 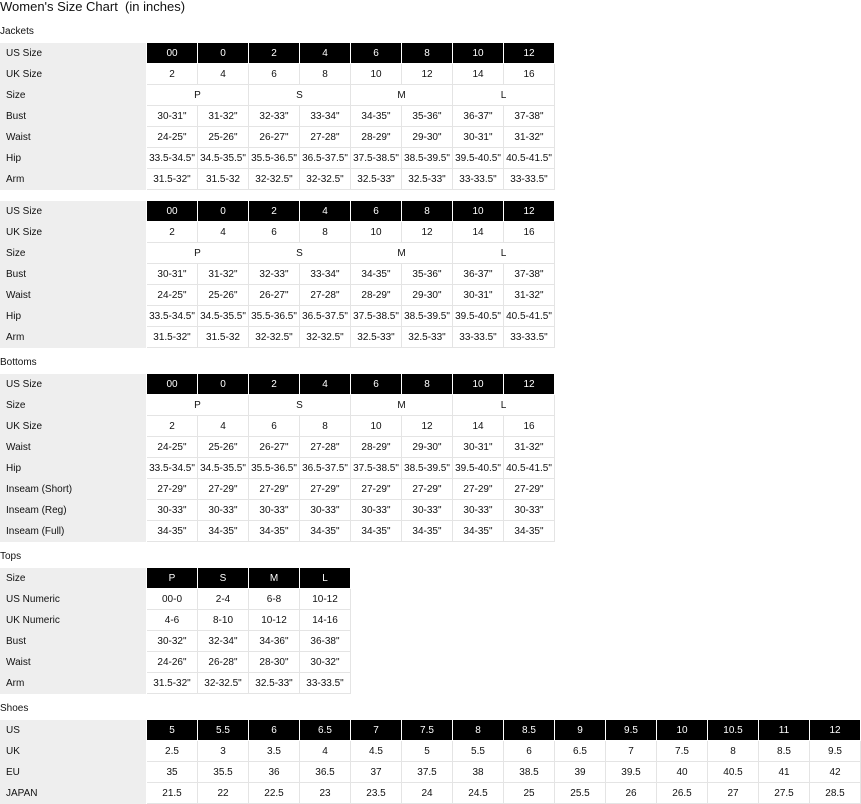 I want to click on cell: 16, so click(x=529, y=232).